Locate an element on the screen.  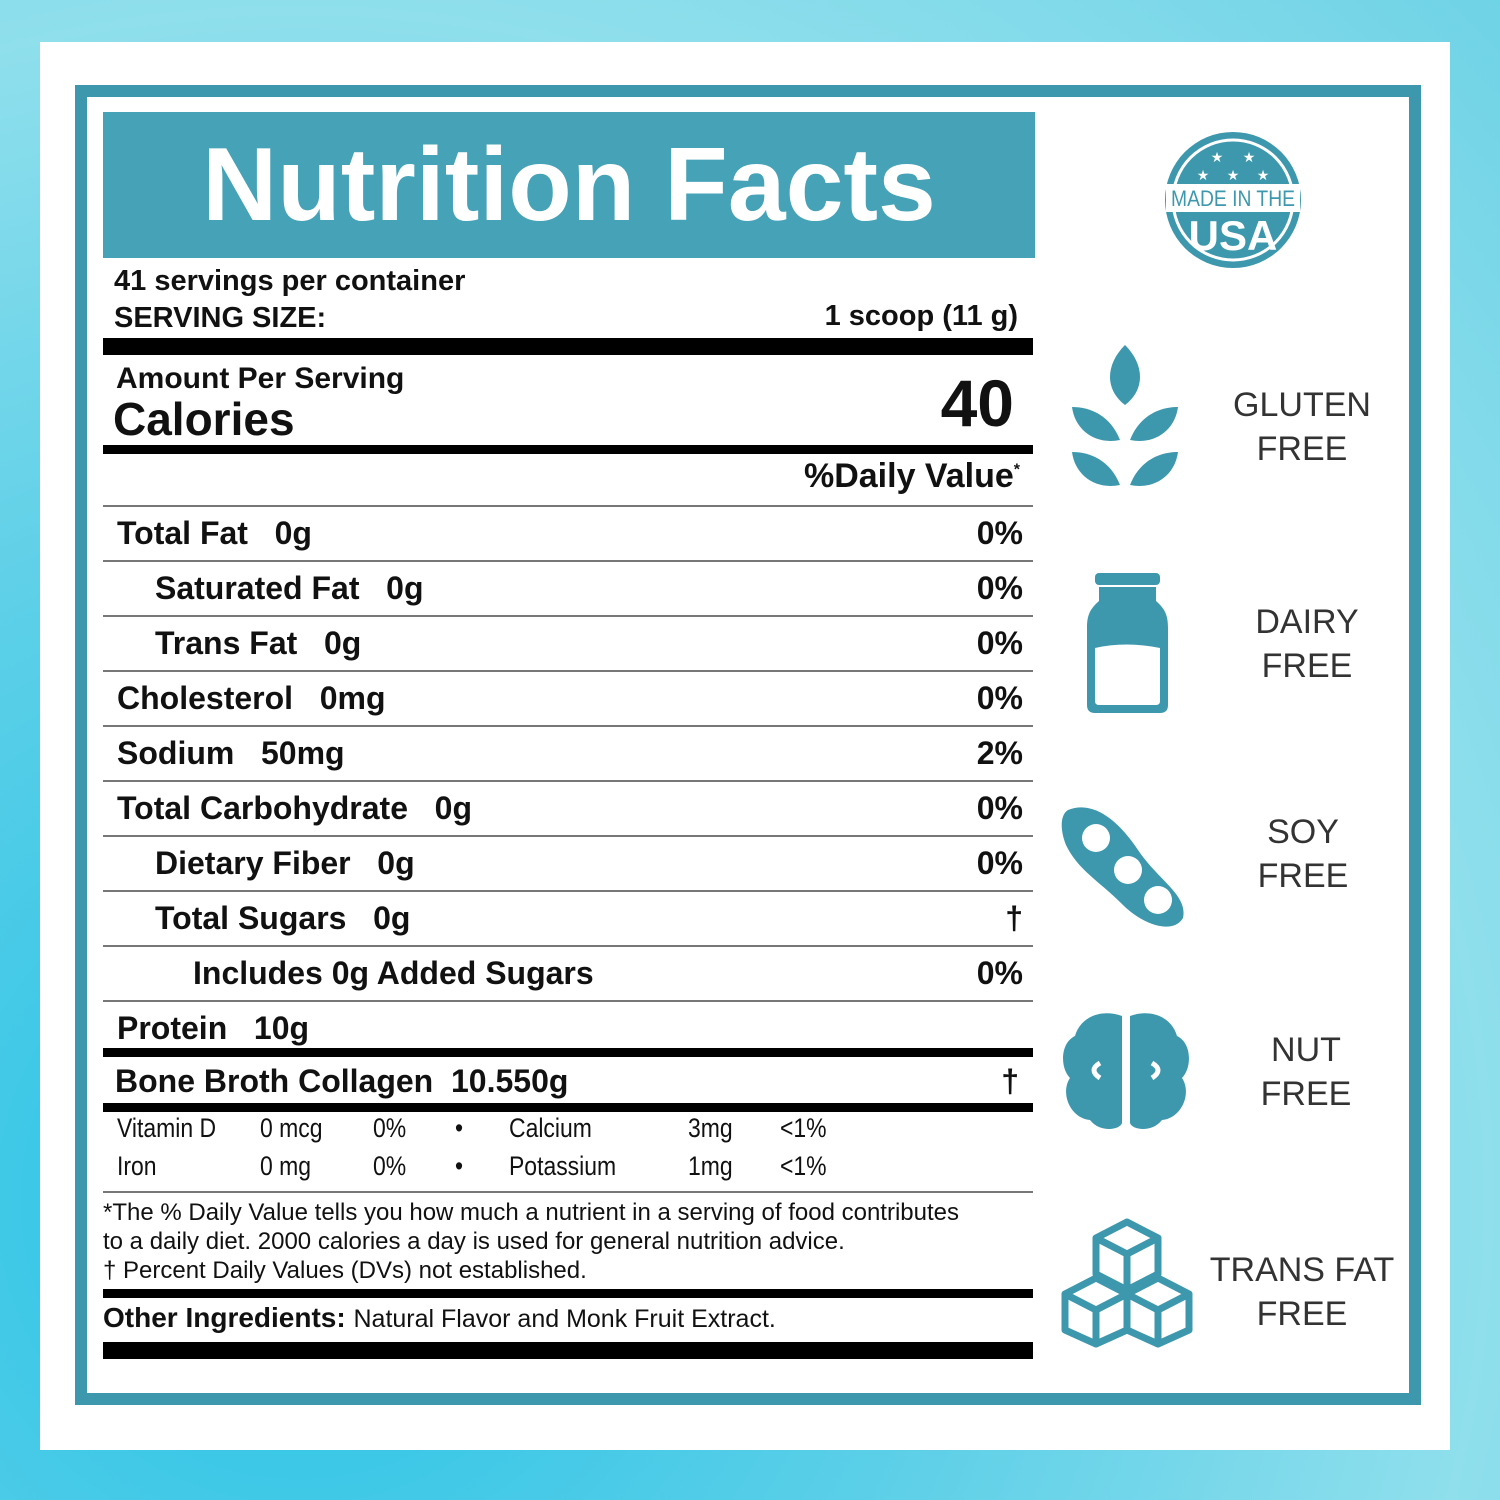
vitamin-cell: Vitamin D is located at coordinates (167, 1128).